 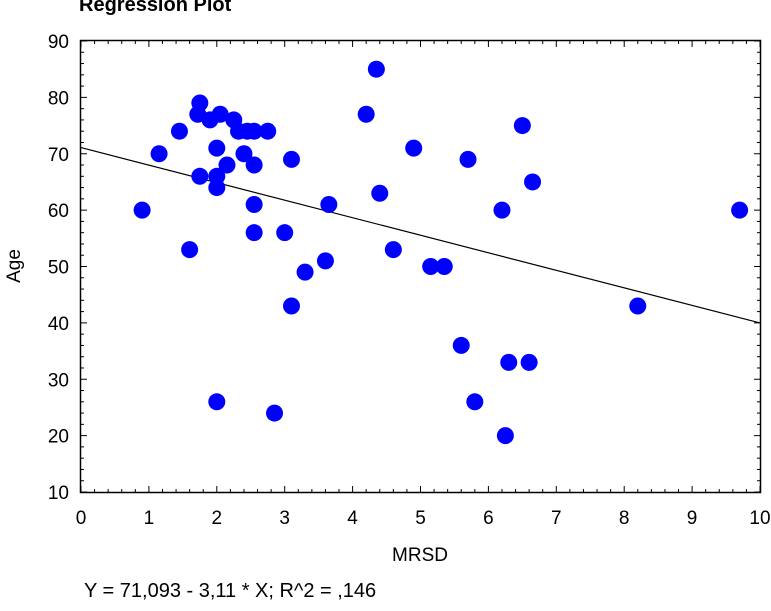 I want to click on x-tick-label: 4, so click(x=352, y=518).